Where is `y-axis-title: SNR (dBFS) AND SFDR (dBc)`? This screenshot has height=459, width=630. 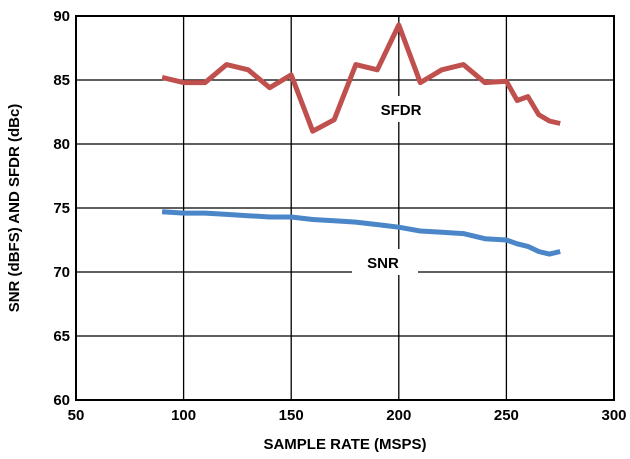 y-axis-title: SNR (dBFS) AND SFDR (dBc) is located at coordinates (14, 208).